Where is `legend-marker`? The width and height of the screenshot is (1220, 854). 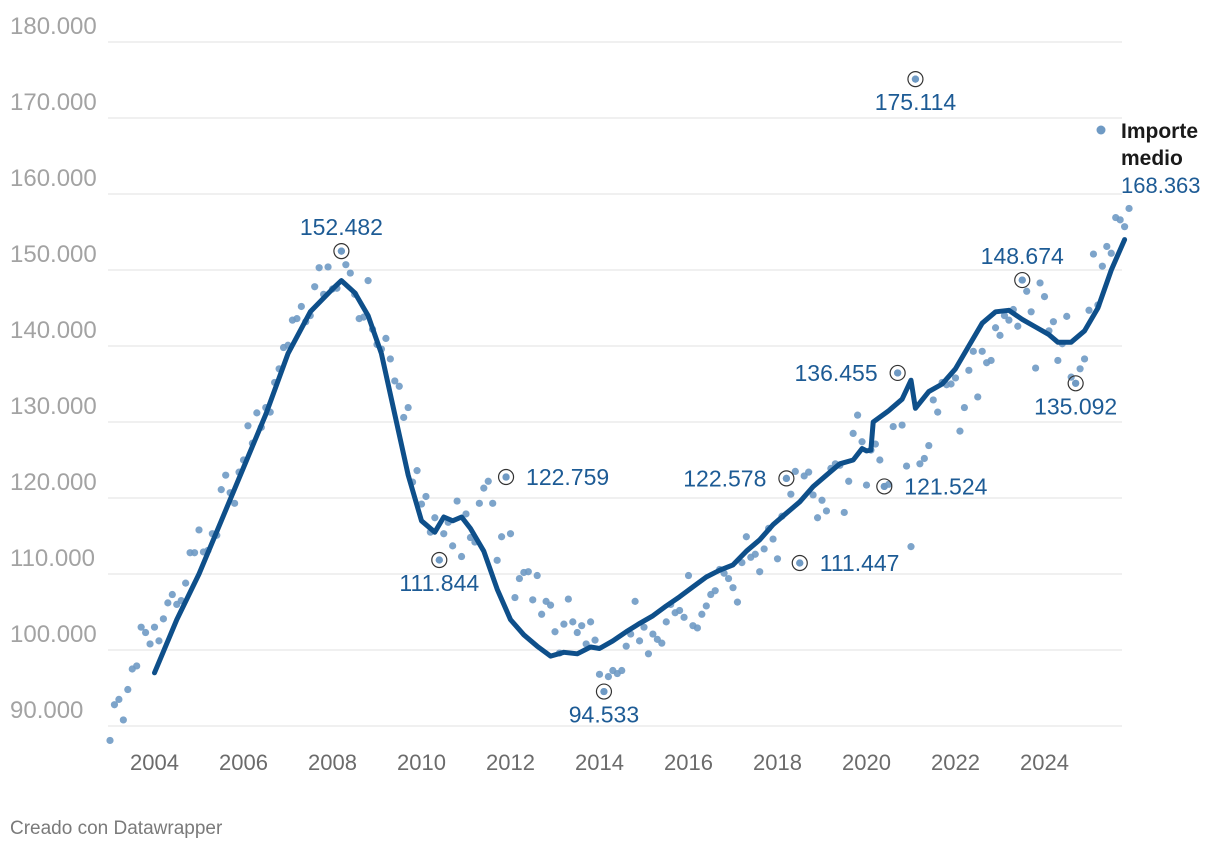 legend-marker is located at coordinates (1101, 130).